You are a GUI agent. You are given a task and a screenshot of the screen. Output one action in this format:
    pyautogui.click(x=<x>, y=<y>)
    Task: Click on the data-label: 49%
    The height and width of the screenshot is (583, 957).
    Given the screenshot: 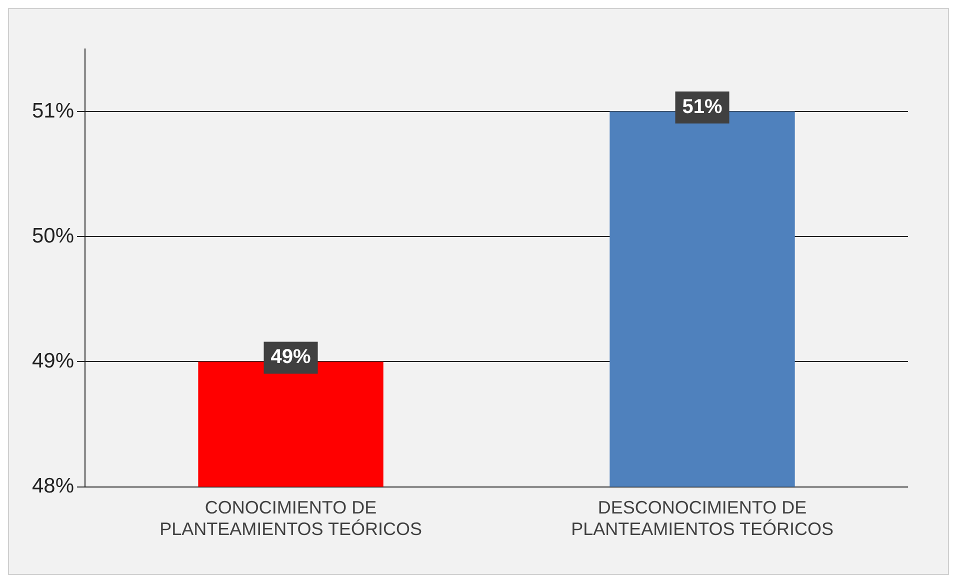 What is the action you would take?
    pyautogui.click(x=291, y=357)
    